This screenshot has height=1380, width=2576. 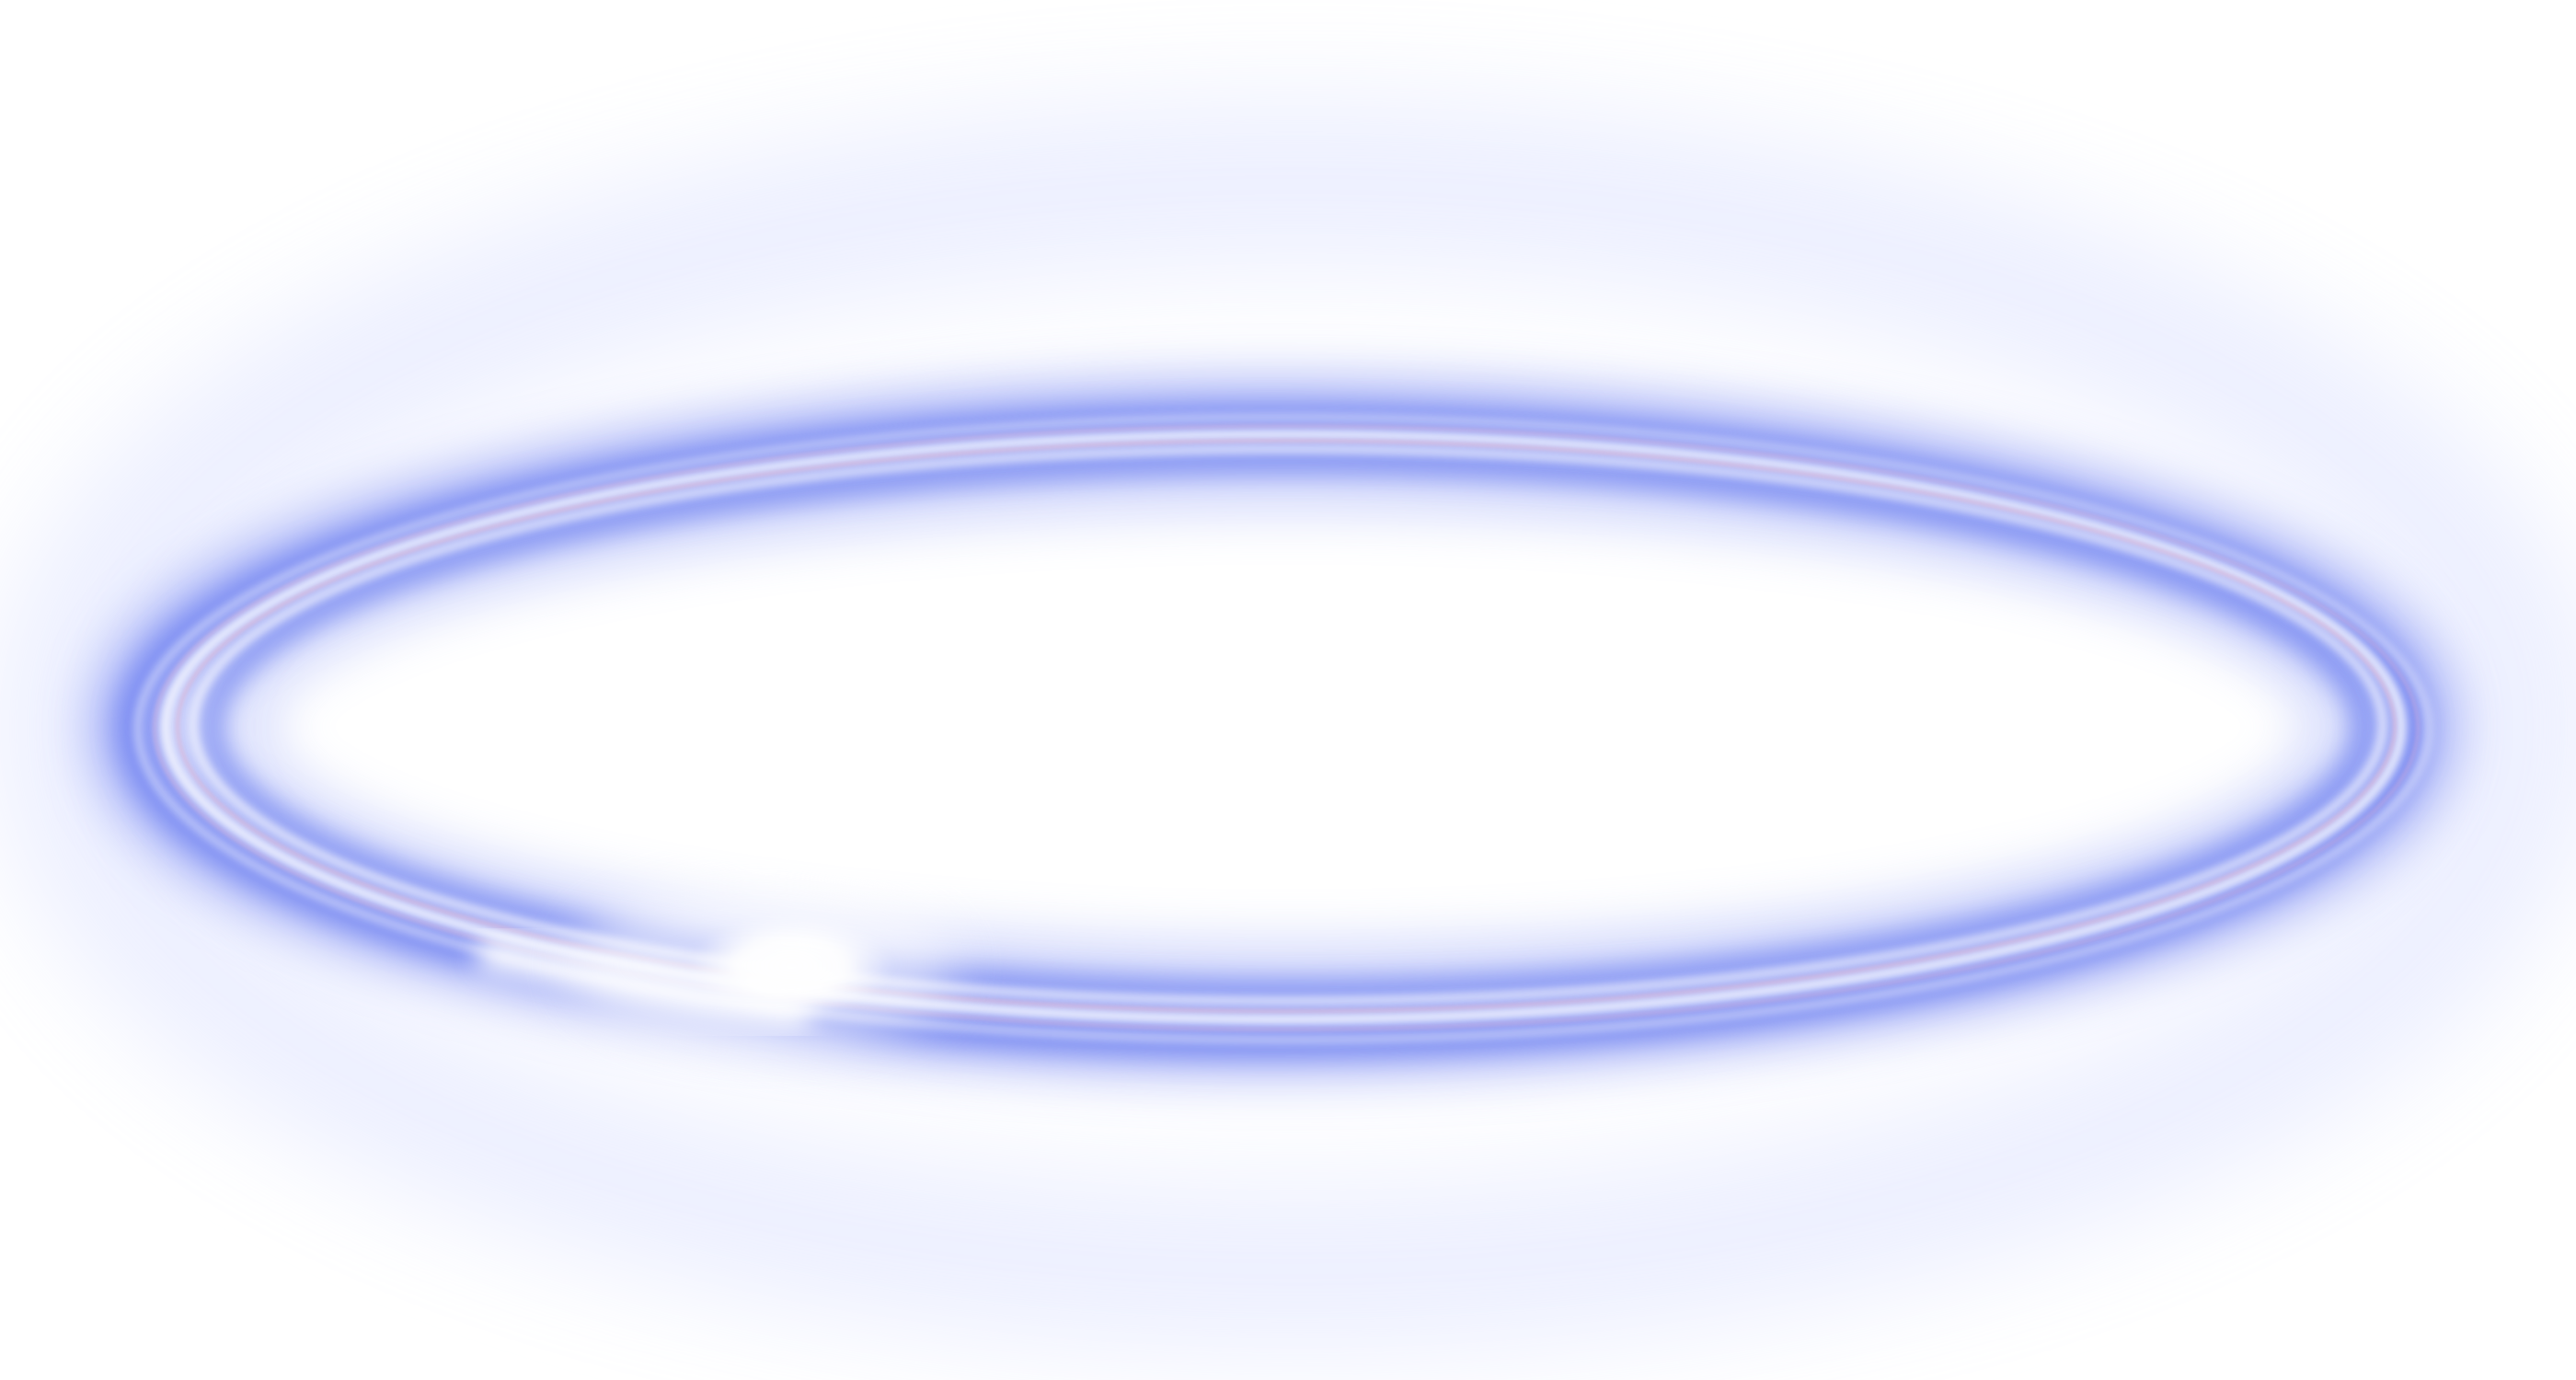 I want to click on flare-bloom, so click(x=763, y=964).